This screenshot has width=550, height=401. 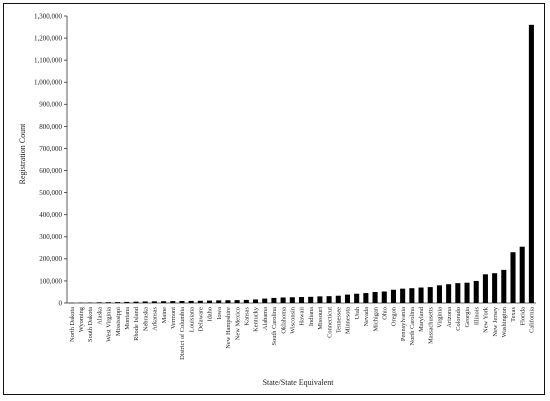 What do you see at coordinates (449, 317) in the screenshot?
I see `x-tick-label: Arizona` at bounding box center [449, 317].